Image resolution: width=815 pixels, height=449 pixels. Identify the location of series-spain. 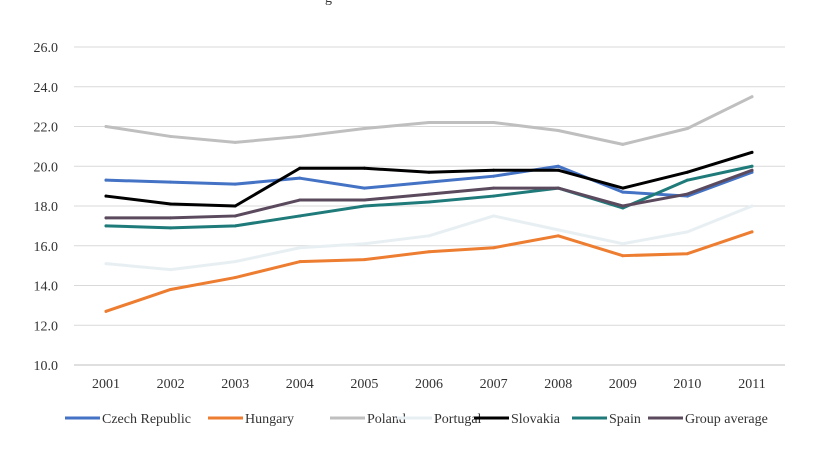
(429, 197).